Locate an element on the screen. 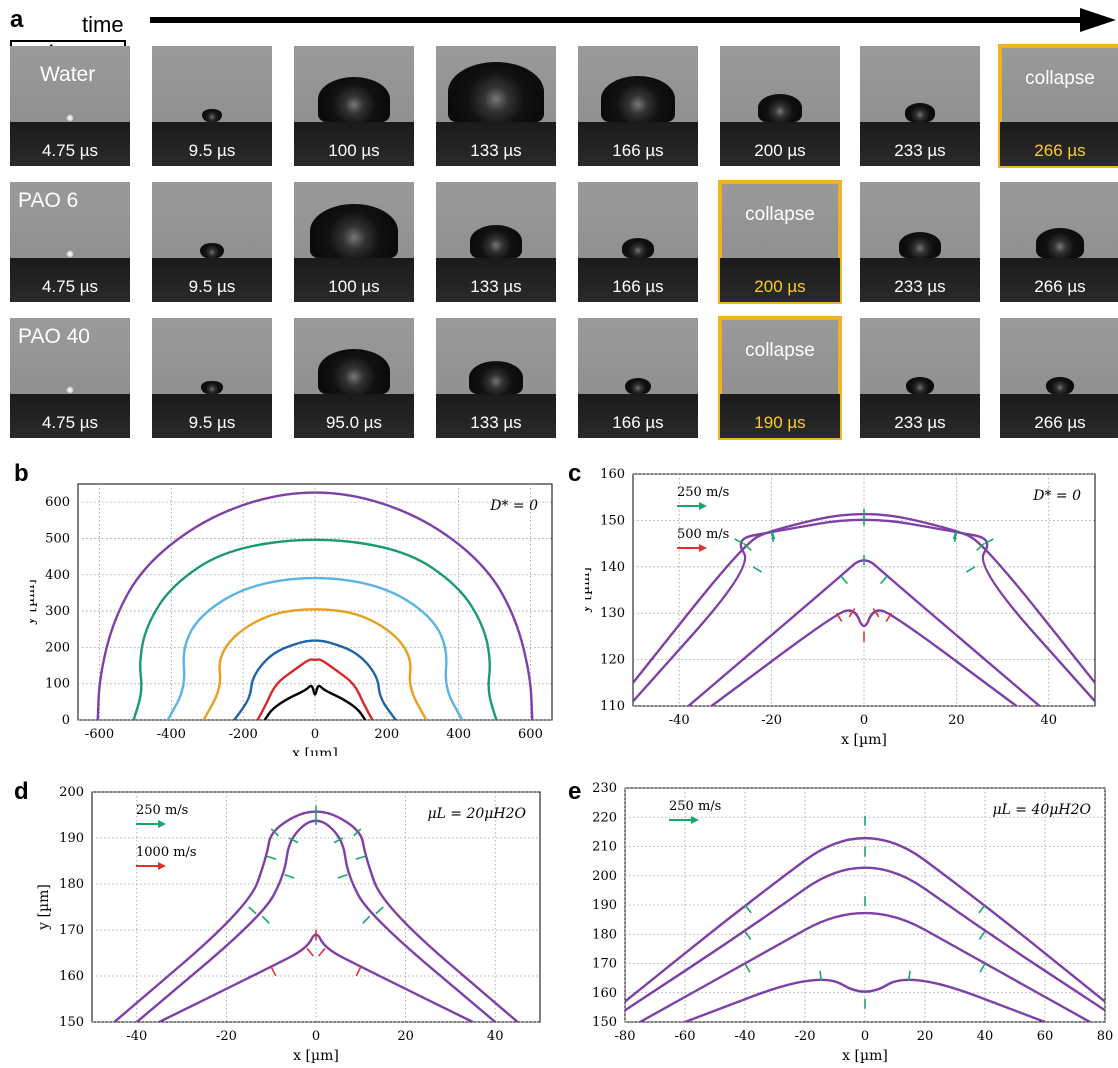 Image resolution: width=1118 pixels, height=1068 pixels. panel-letter-e: e is located at coordinates (575, 791).